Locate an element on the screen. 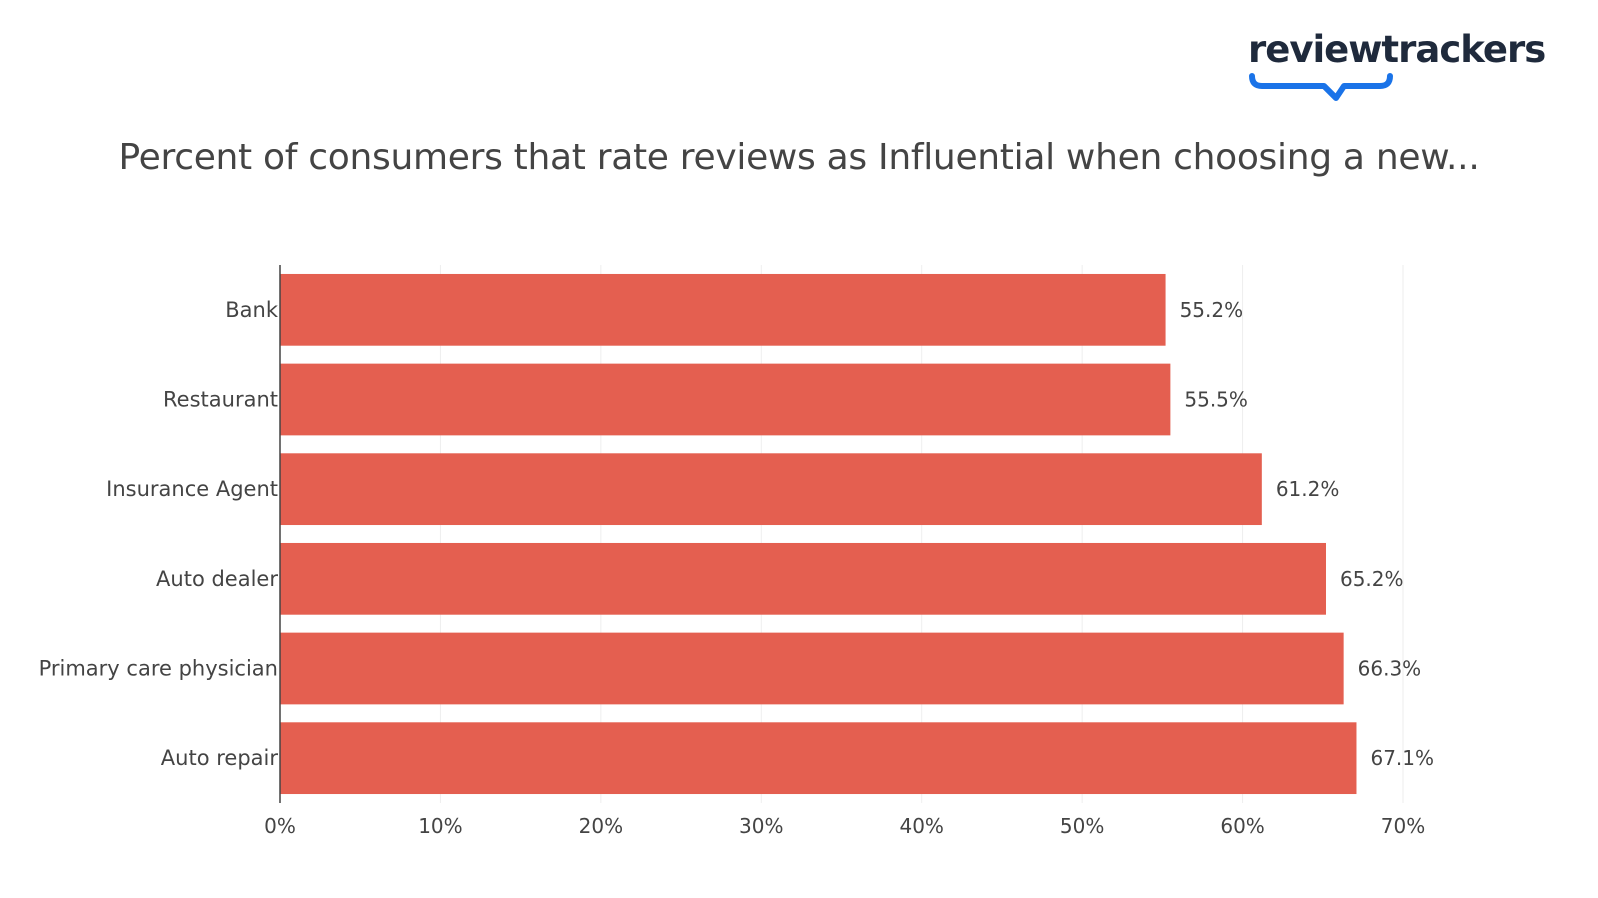  x-tick-label: 50% is located at coordinates (1082, 826).